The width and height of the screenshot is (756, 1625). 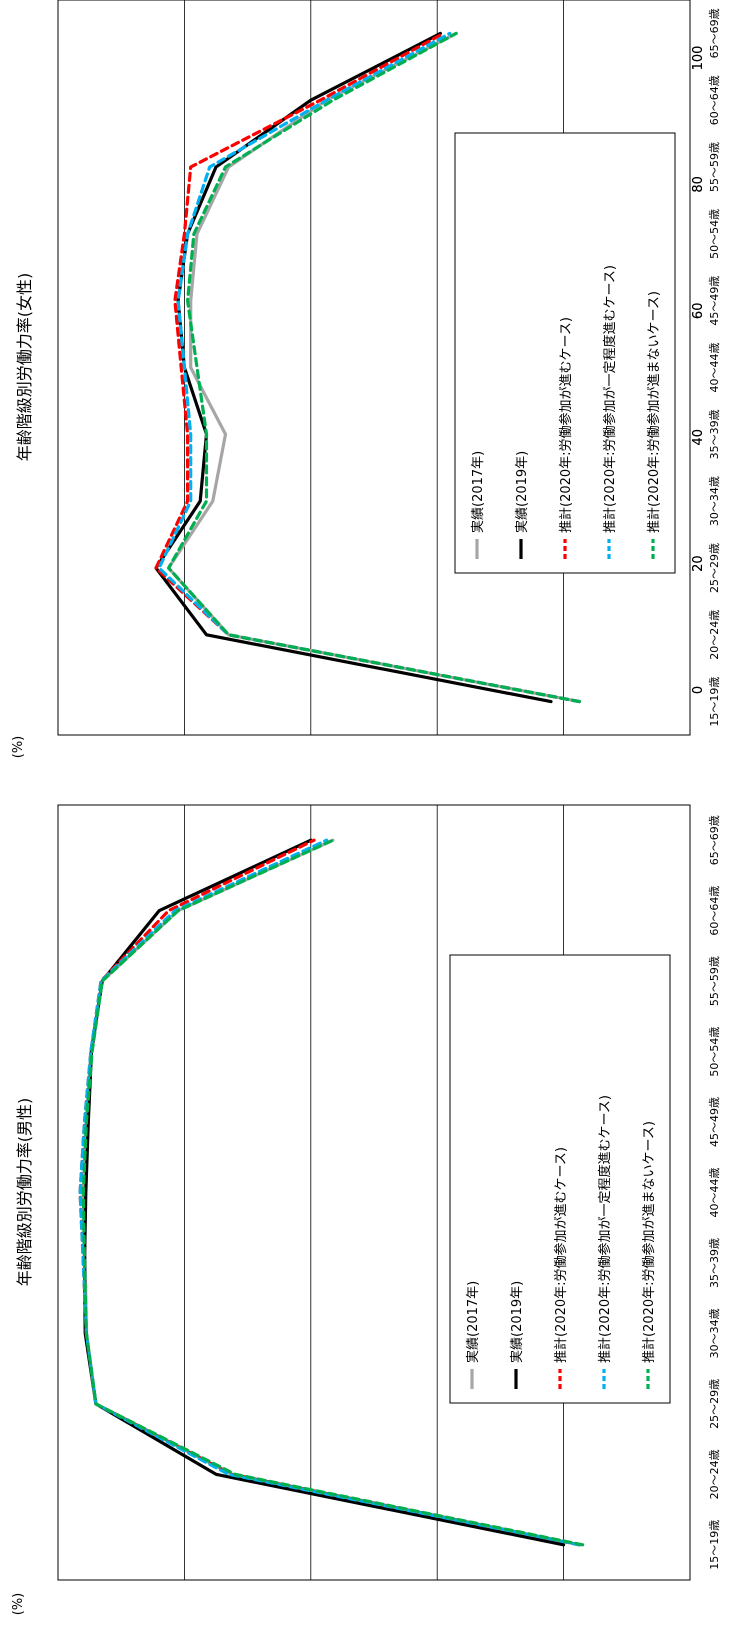 I want to click on chart-title: 年齢階級別労働力率(女性), so click(x=24, y=367).